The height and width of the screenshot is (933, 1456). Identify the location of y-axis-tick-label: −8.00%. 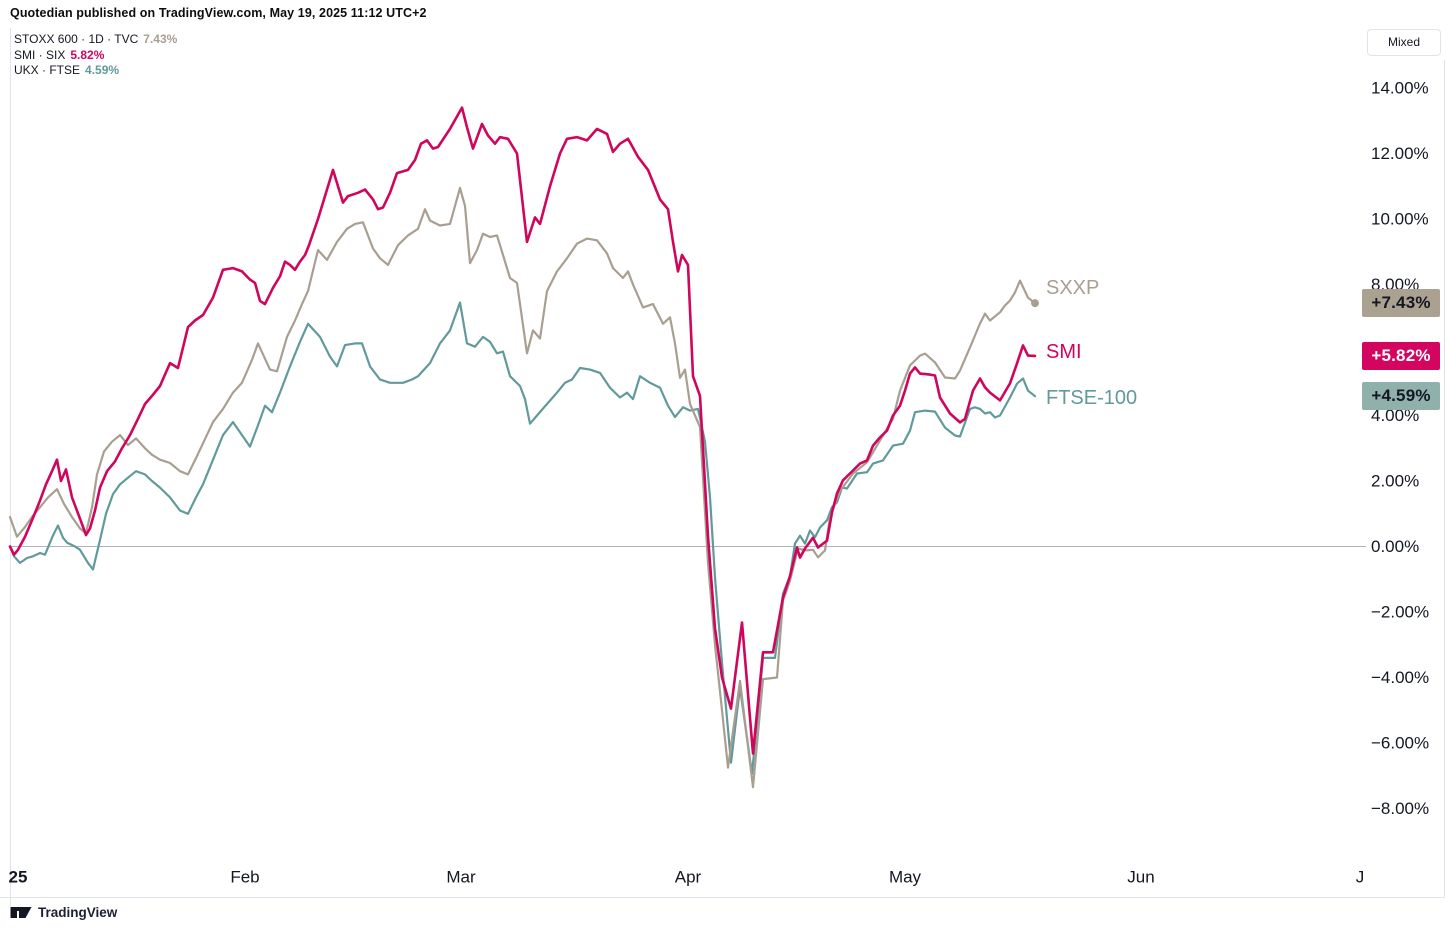
(1400, 808).